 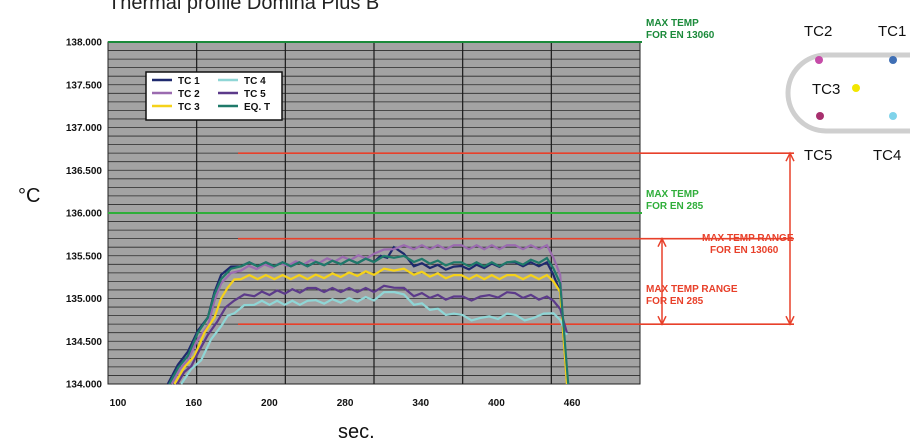 I want to click on range-label: FOR EN 13060, so click(x=744, y=250).